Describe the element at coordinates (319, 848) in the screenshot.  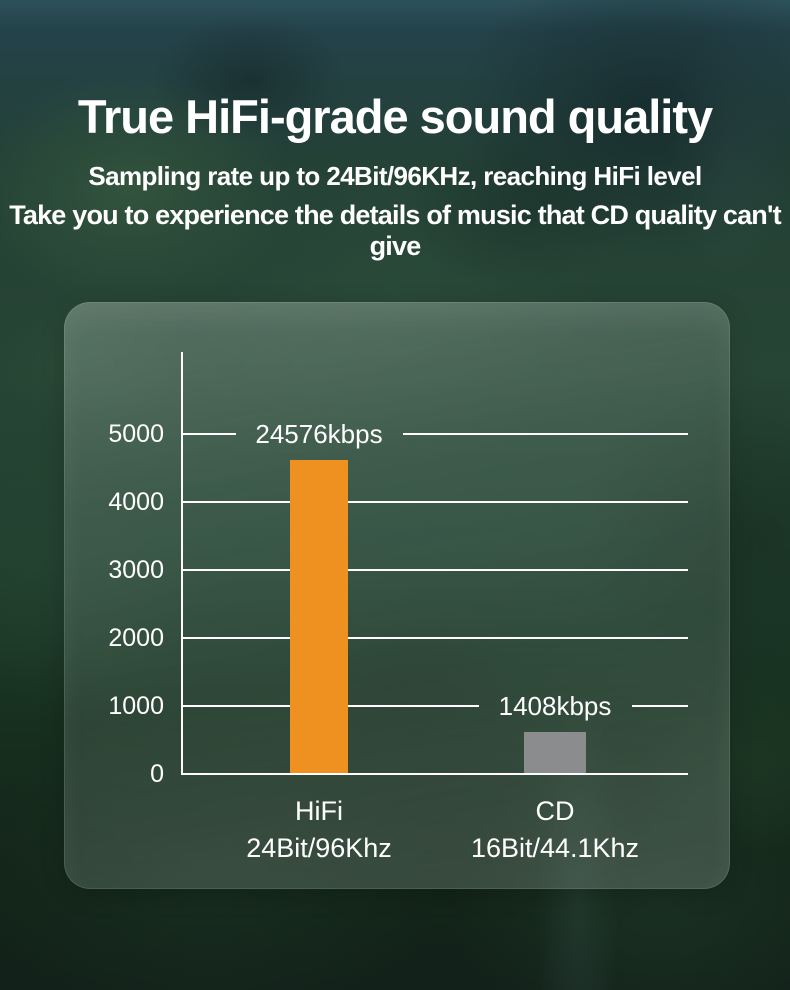
I see `category-sublabel: 24Bit/96Khz` at that location.